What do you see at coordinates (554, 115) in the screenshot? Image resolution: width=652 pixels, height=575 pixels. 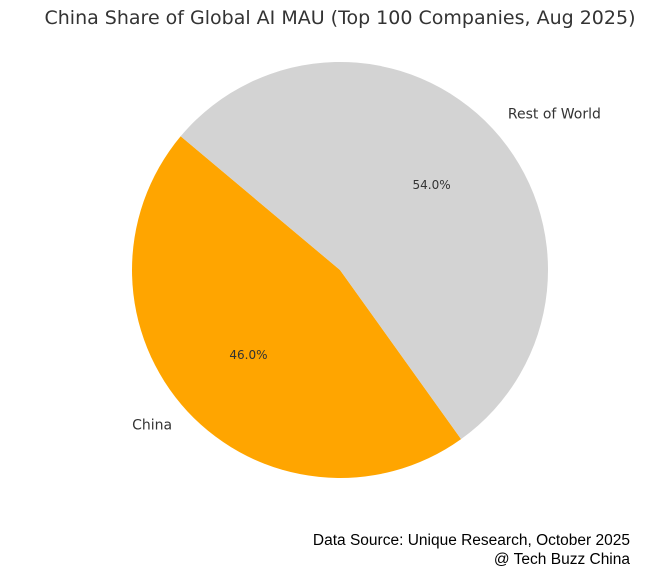 I see `slice-label-rest-of-world: Rest of World` at bounding box center [554, 115].